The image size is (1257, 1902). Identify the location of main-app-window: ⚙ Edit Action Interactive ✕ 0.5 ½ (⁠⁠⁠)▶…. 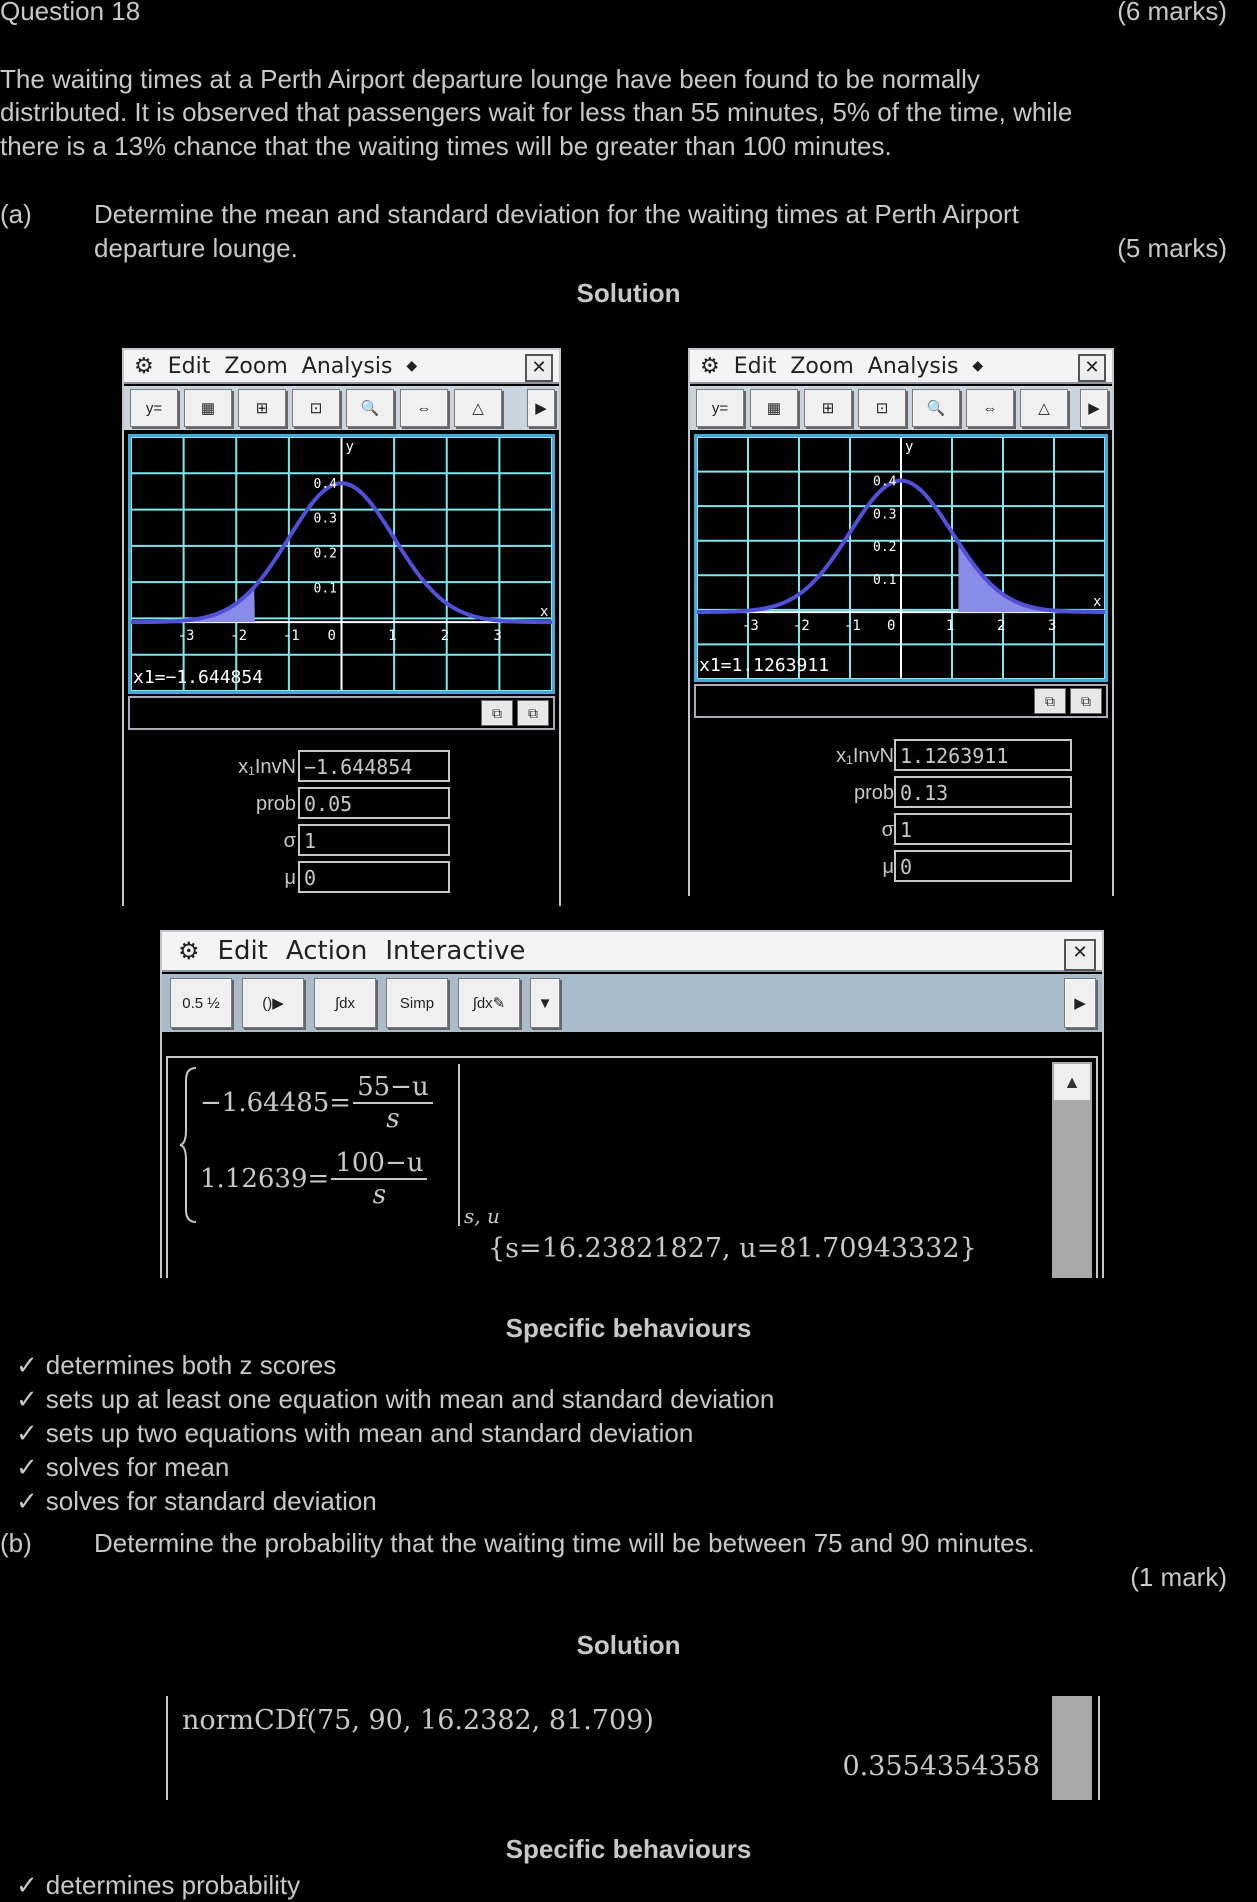
(632, 1104).